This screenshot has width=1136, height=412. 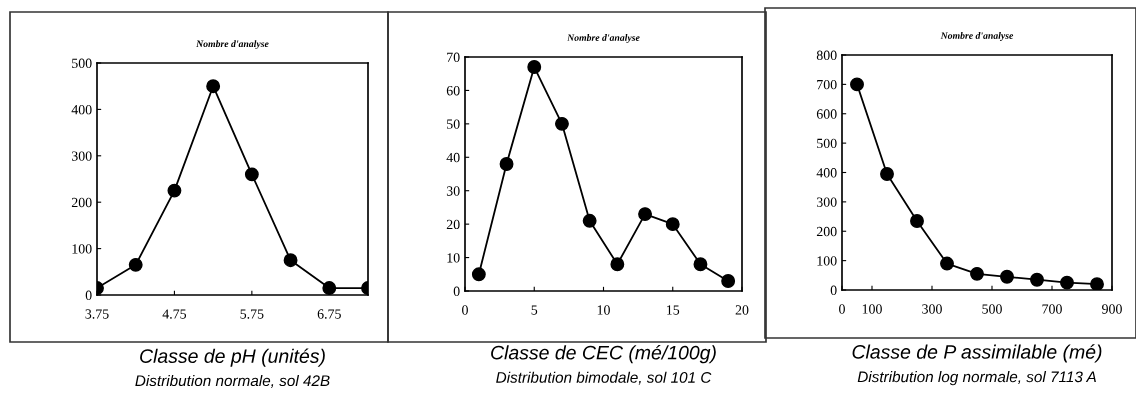 I want to click on x-axis-title: Classe de CEC (mé/100g), so click(x=603, y=354).